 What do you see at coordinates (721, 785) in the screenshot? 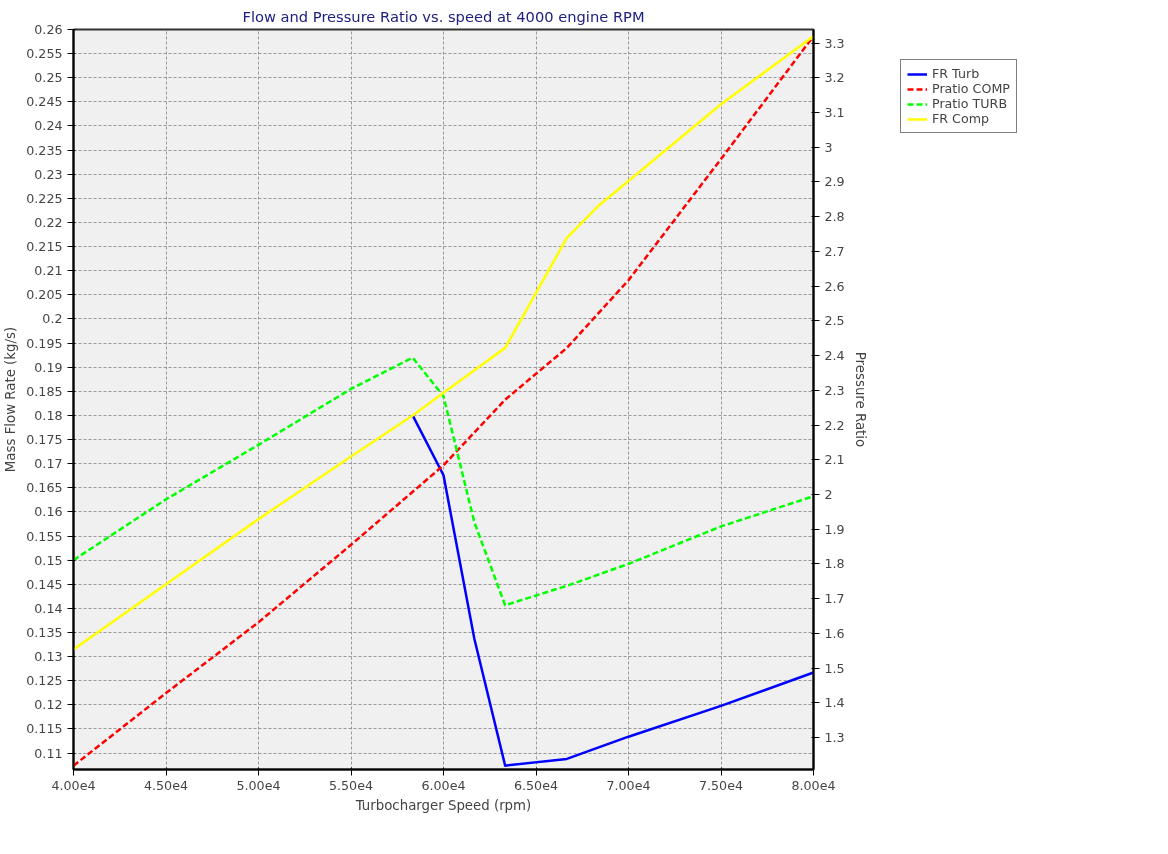
I see `x-tick-label: 7.50e4` at bounding box center [721, 785].